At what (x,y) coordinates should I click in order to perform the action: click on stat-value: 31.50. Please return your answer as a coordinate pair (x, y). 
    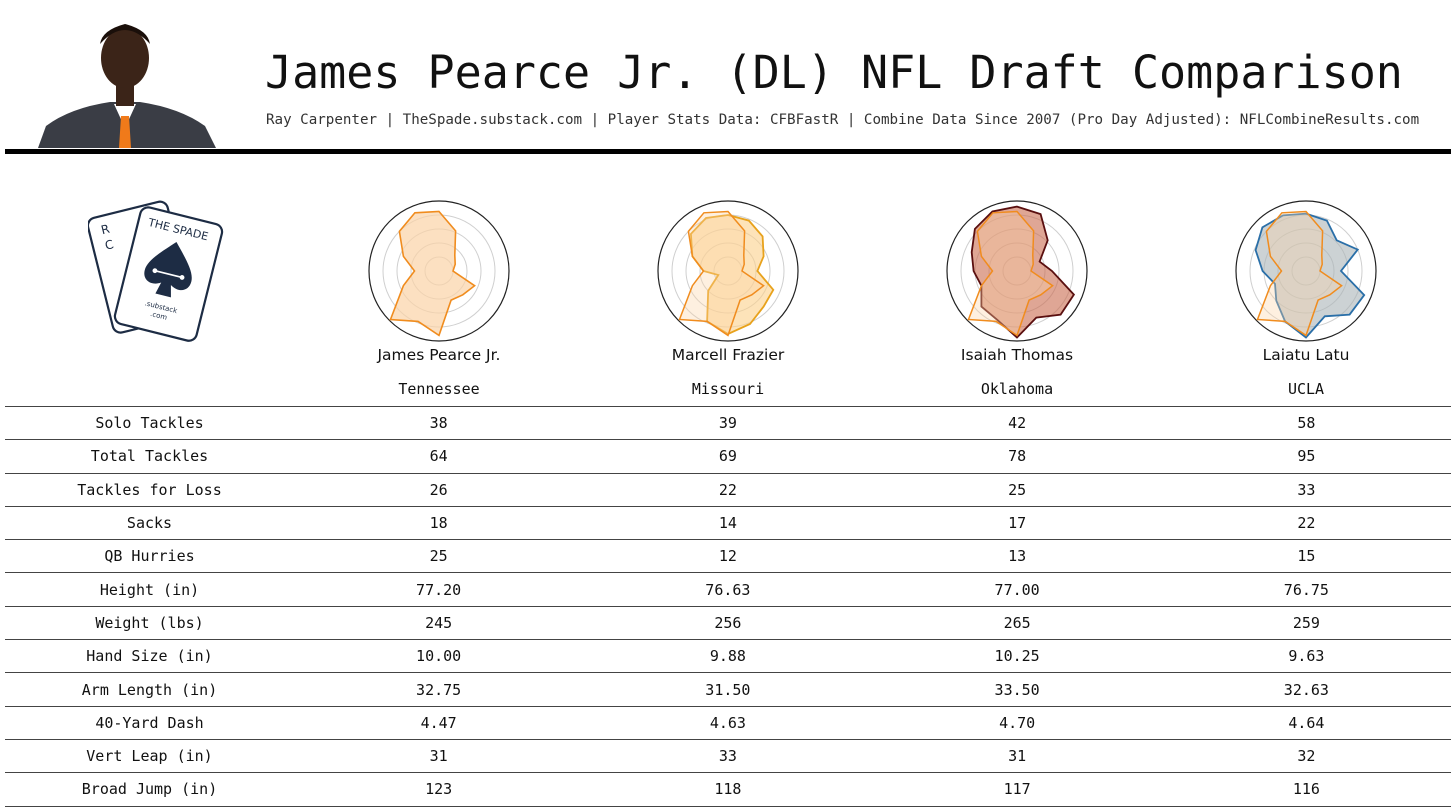
    Looking at the image, I should click on (728, 689).